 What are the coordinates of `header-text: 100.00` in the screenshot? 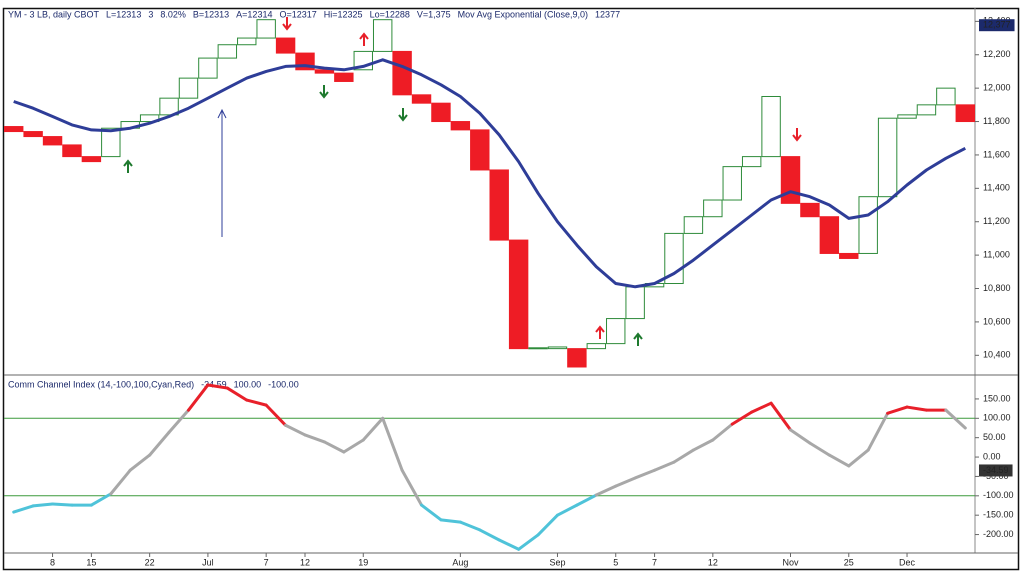 It's located at (248, 384).